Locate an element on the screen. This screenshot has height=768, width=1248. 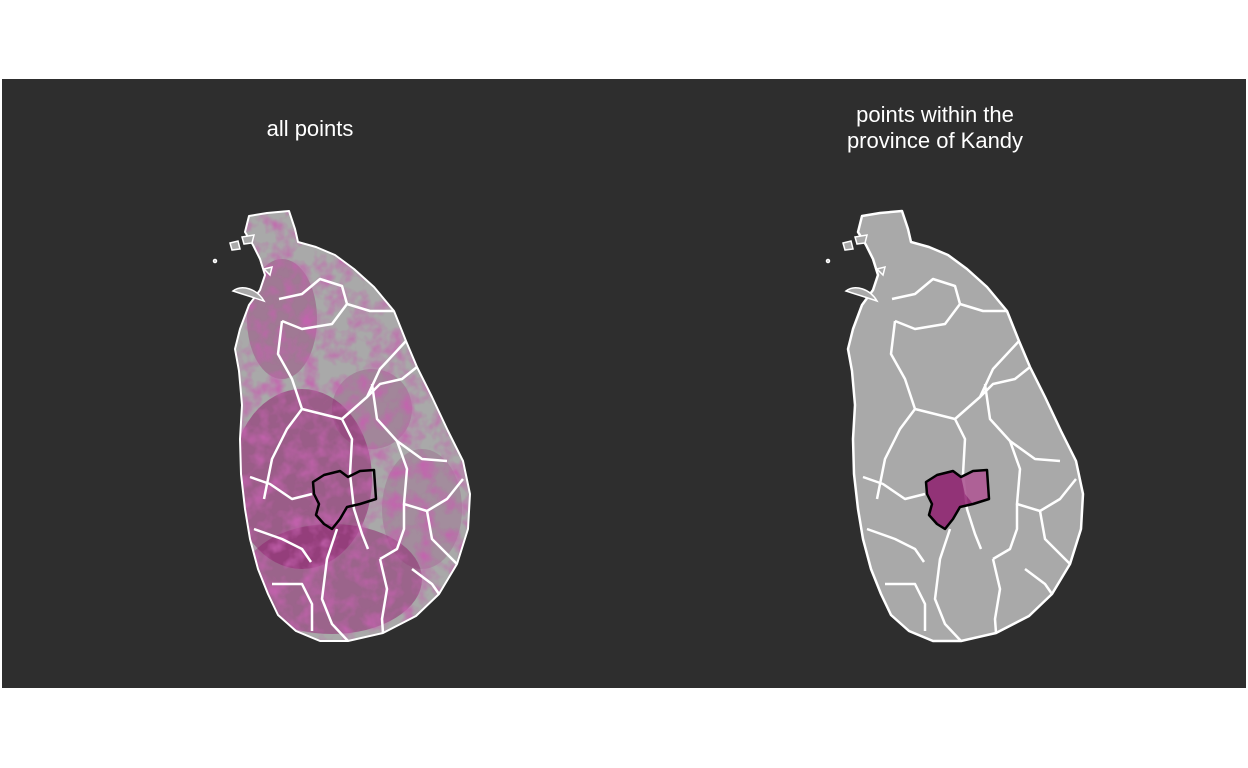
panel-title-right: points within the province of Kandy is located at coordinates (935, 127).